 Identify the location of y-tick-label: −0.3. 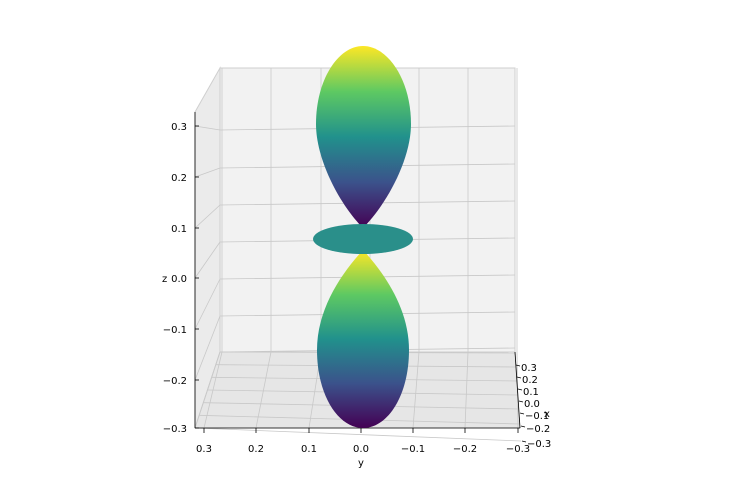
(518, 449).